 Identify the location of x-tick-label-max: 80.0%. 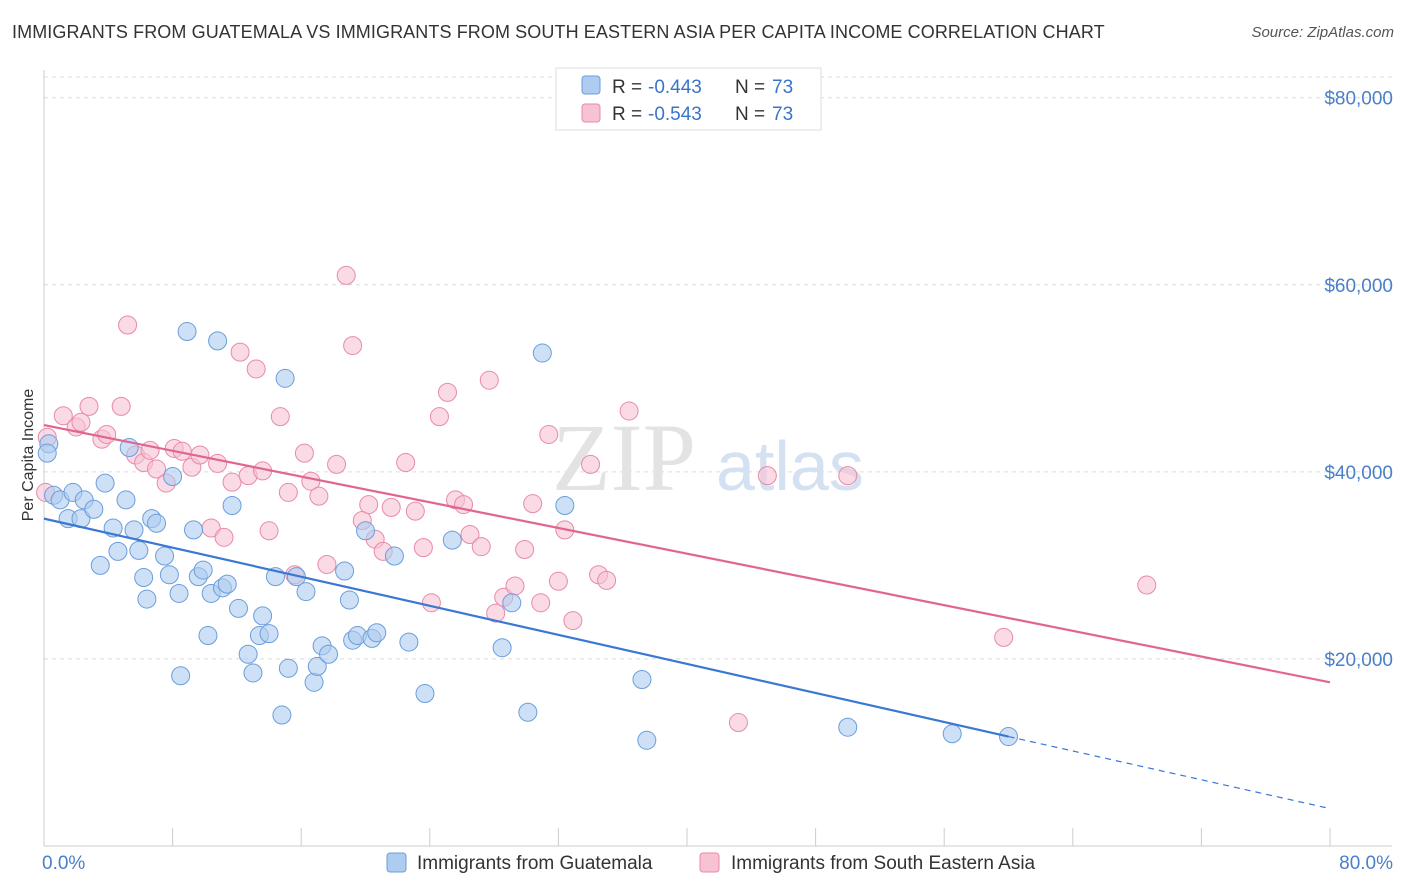
(1366, 863).